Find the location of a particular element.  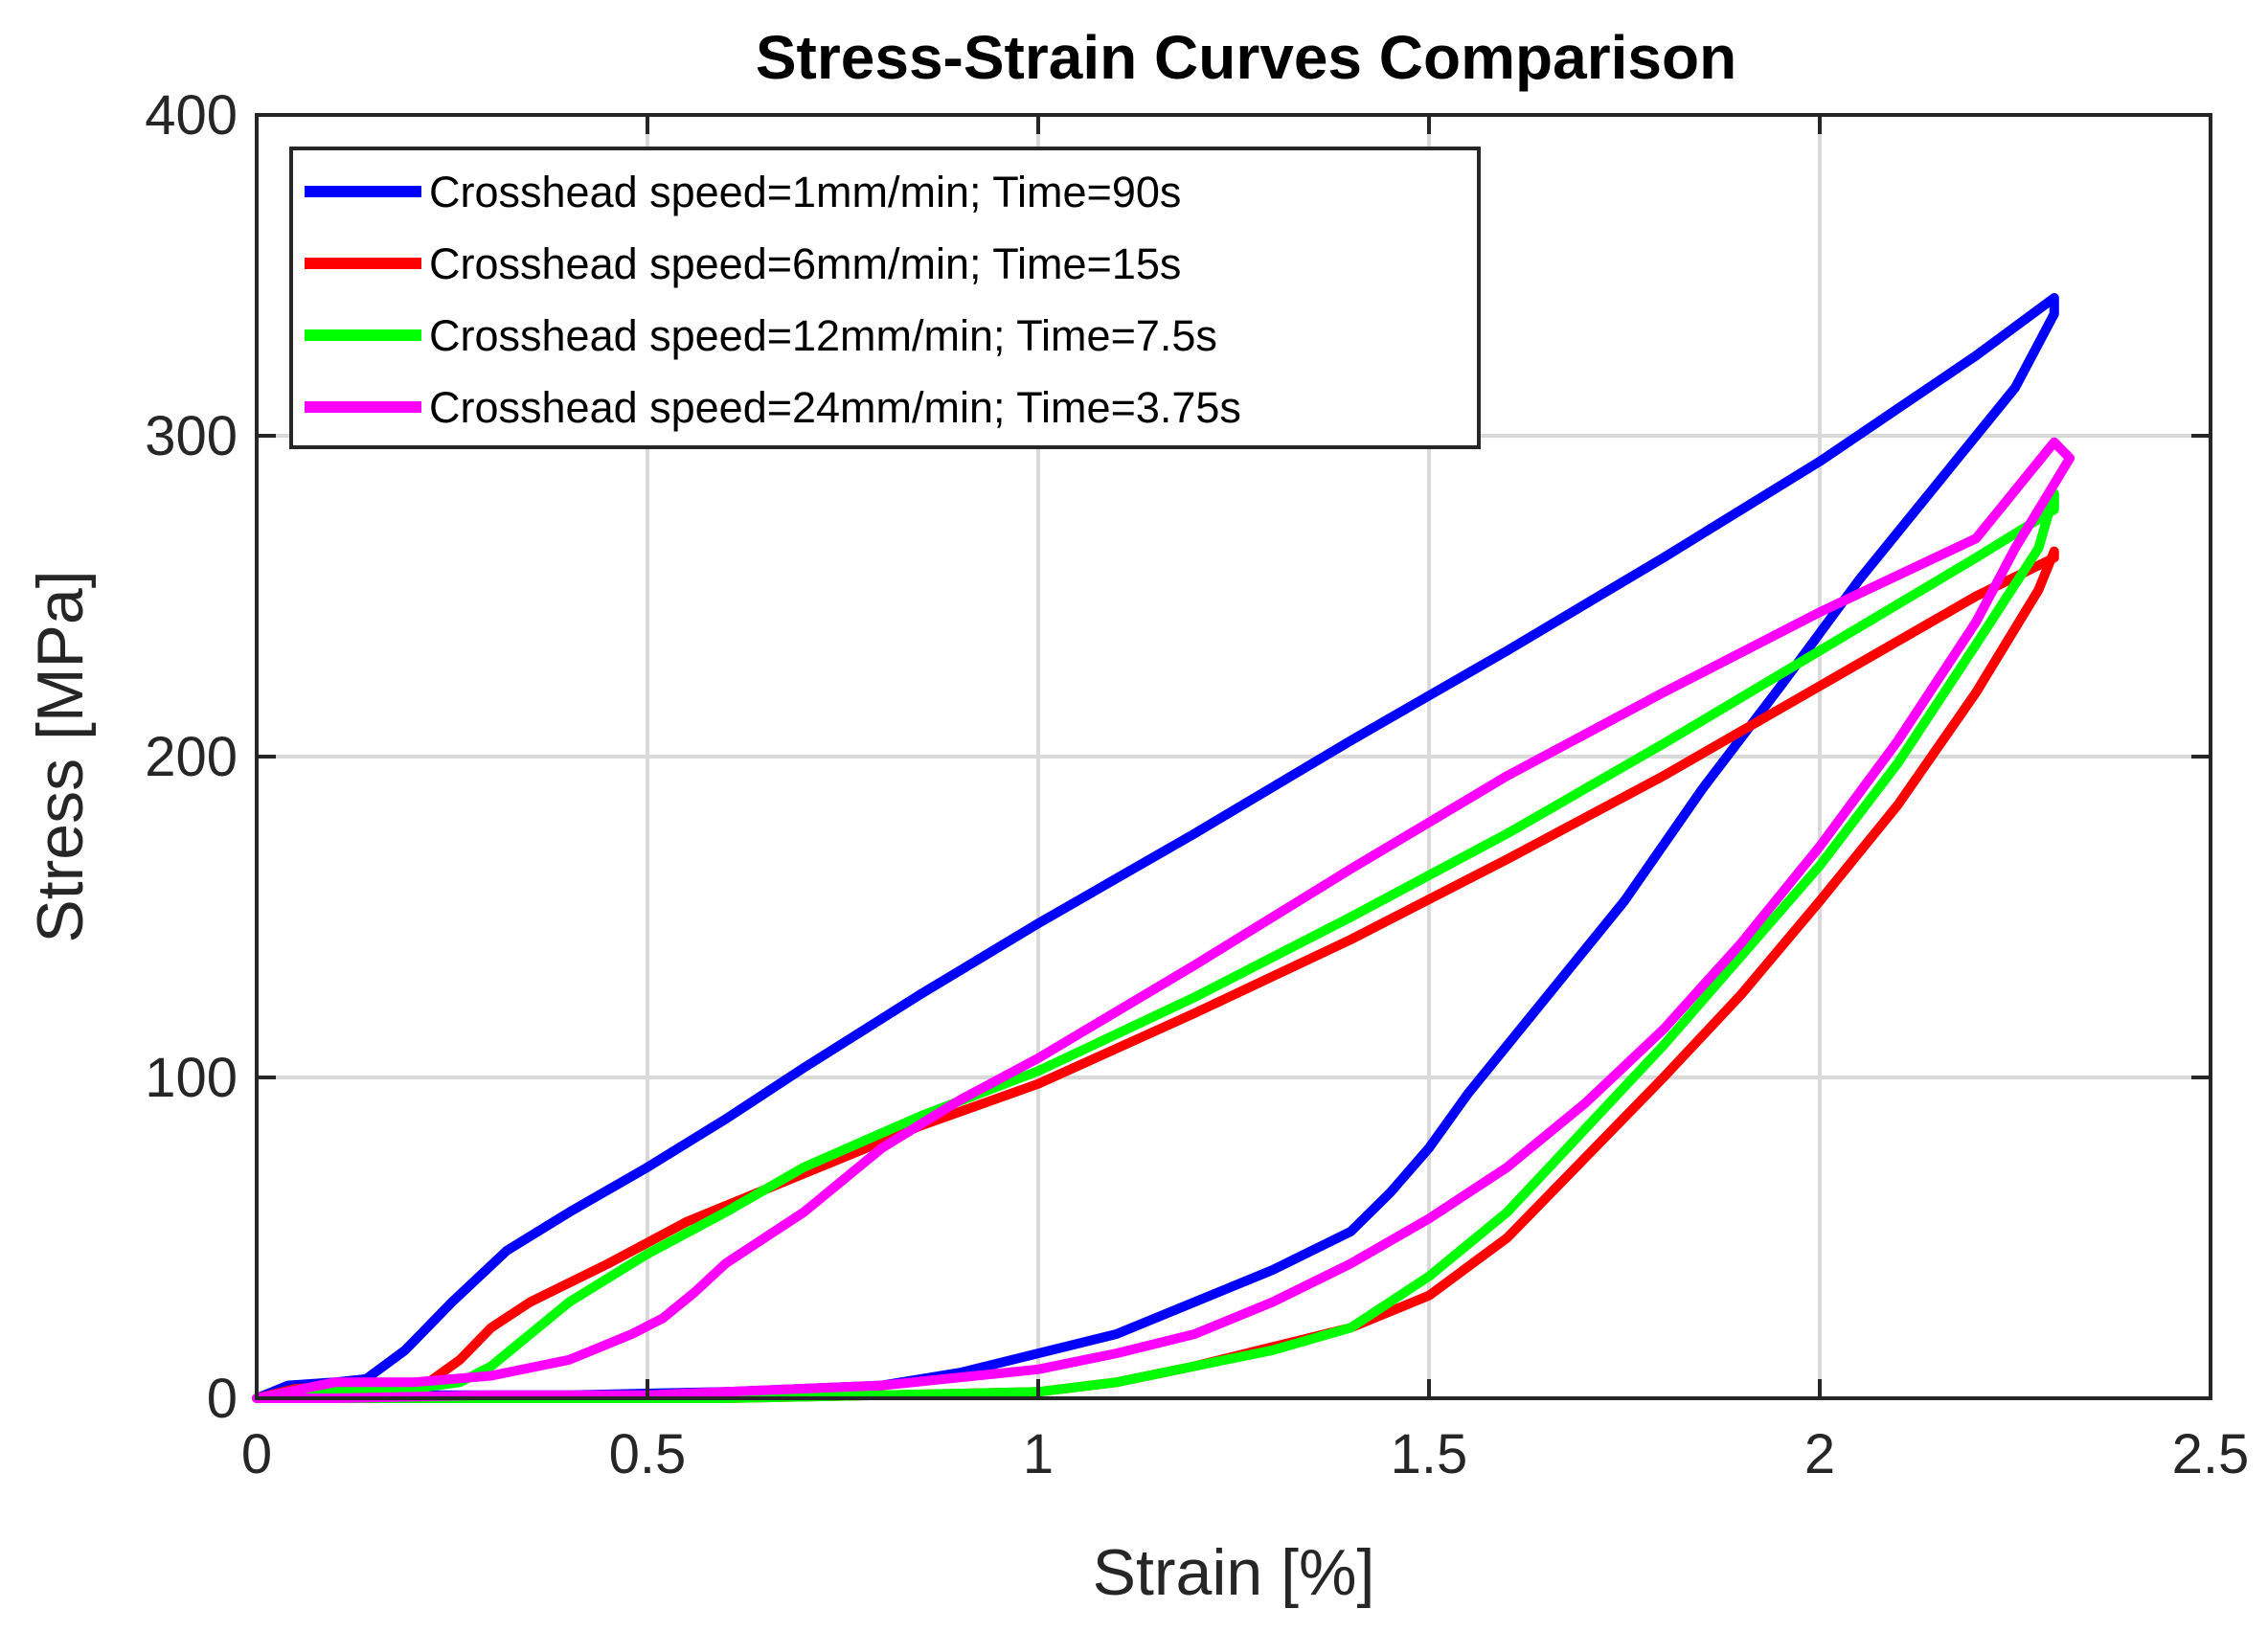

x-tick-label: 0.5 is located at coordinates (648, 1454).